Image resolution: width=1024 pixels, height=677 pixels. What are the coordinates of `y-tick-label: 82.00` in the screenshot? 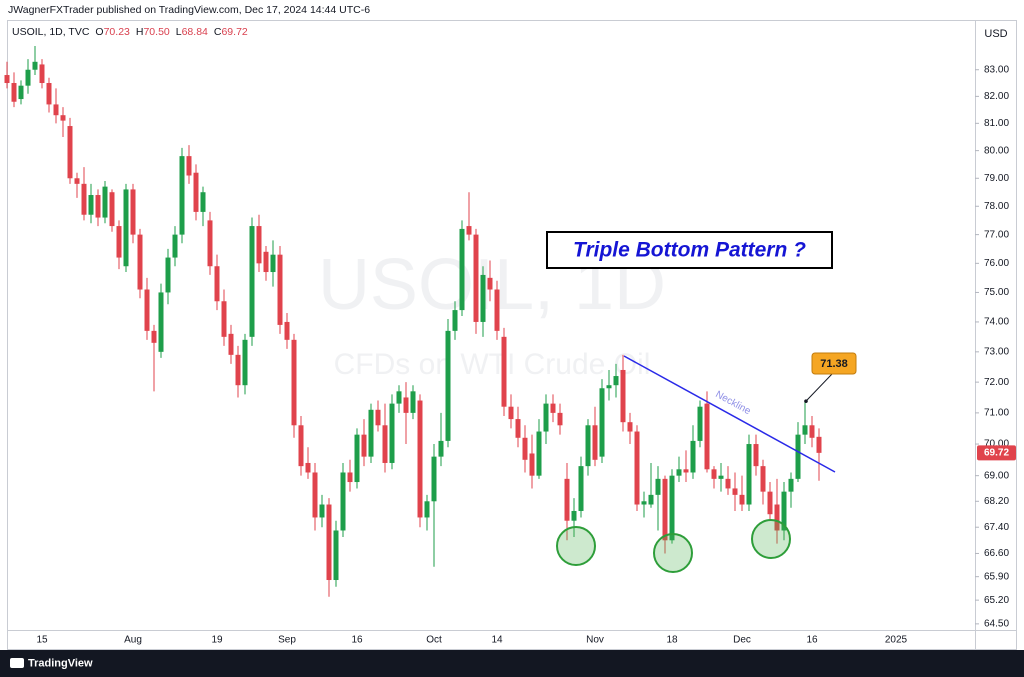 It's located at (996, 96).